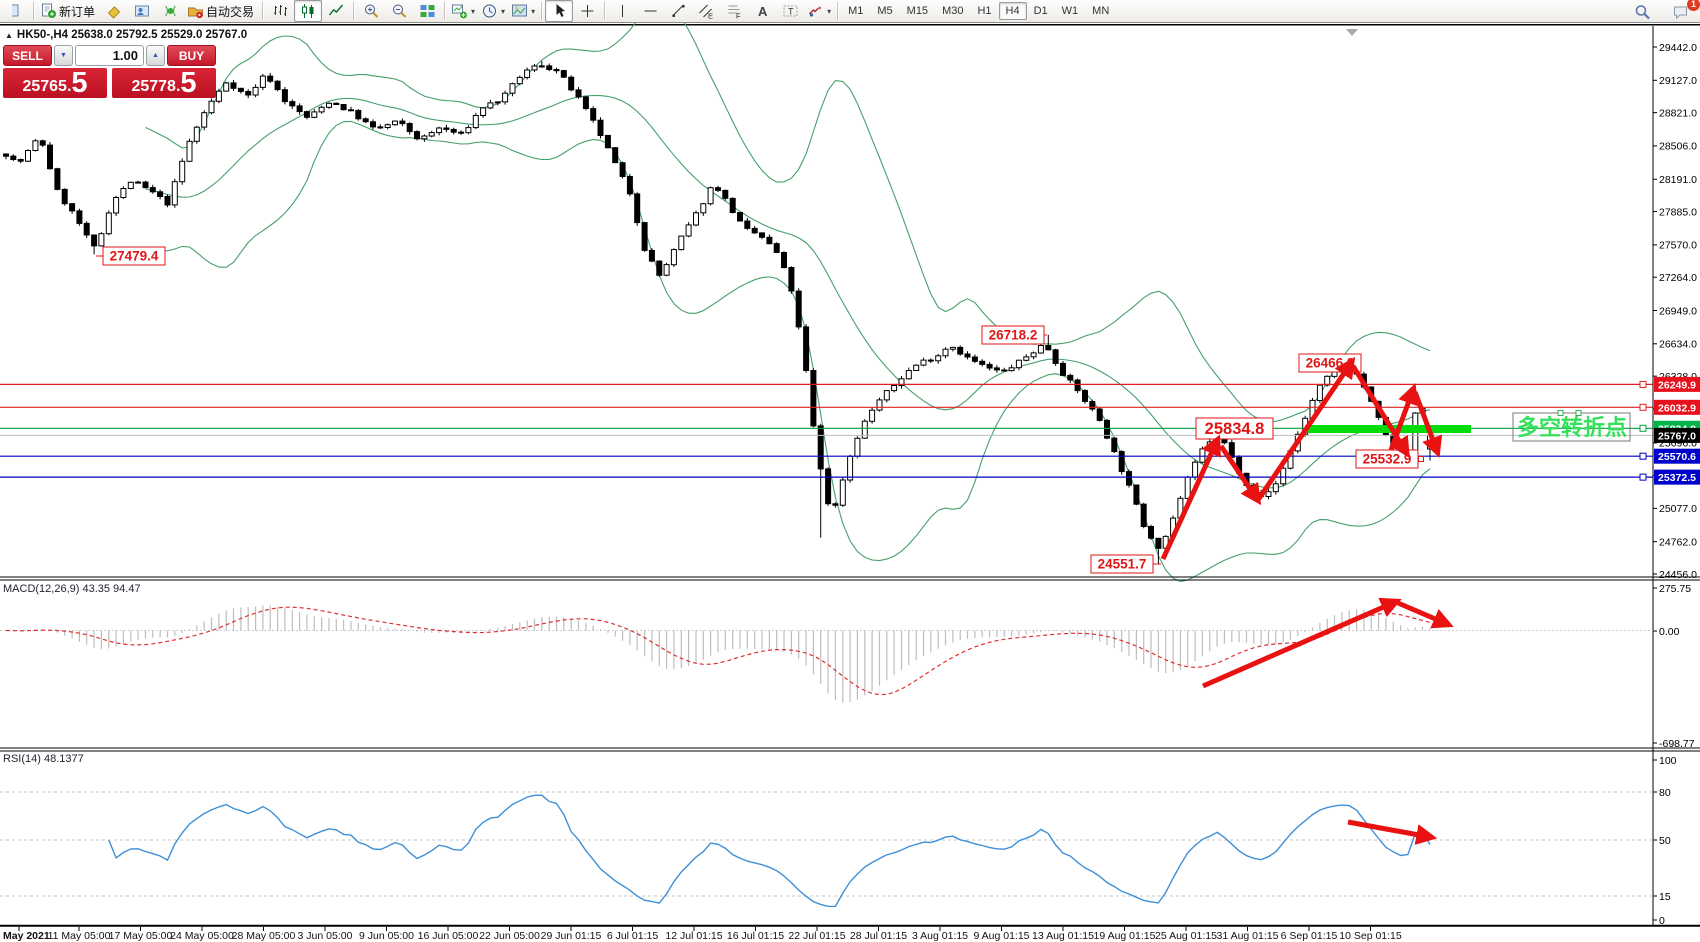 The width and height of the screenshot is (1700, 942). I want to click on price-annotation-24551.7, so click(1122, 564).